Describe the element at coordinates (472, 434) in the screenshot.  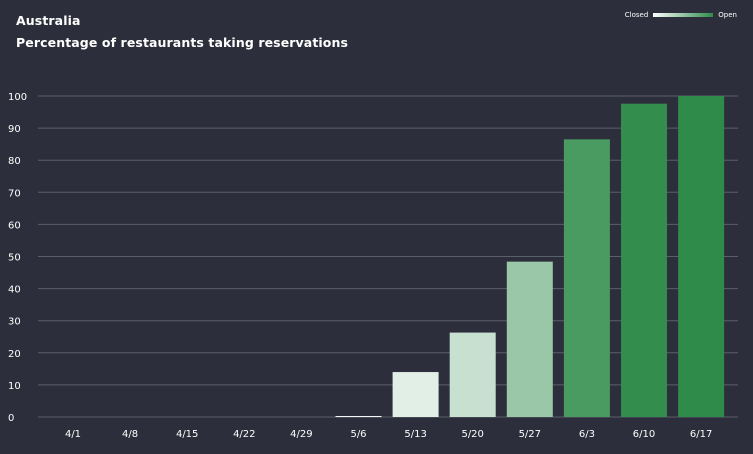
I see `x-tick-label: 5/20` at that location.